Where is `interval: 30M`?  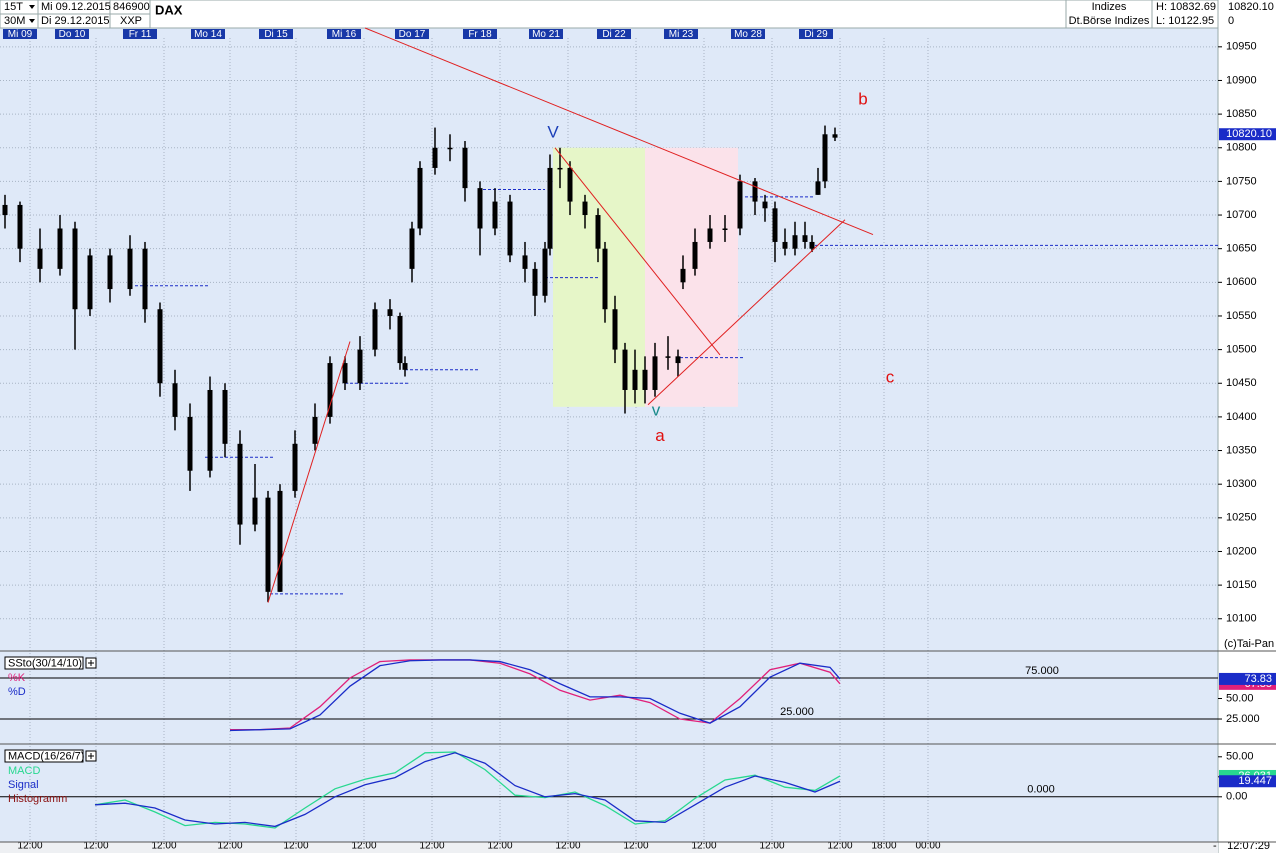
interval: 30M is located at coordinates (14, 21).